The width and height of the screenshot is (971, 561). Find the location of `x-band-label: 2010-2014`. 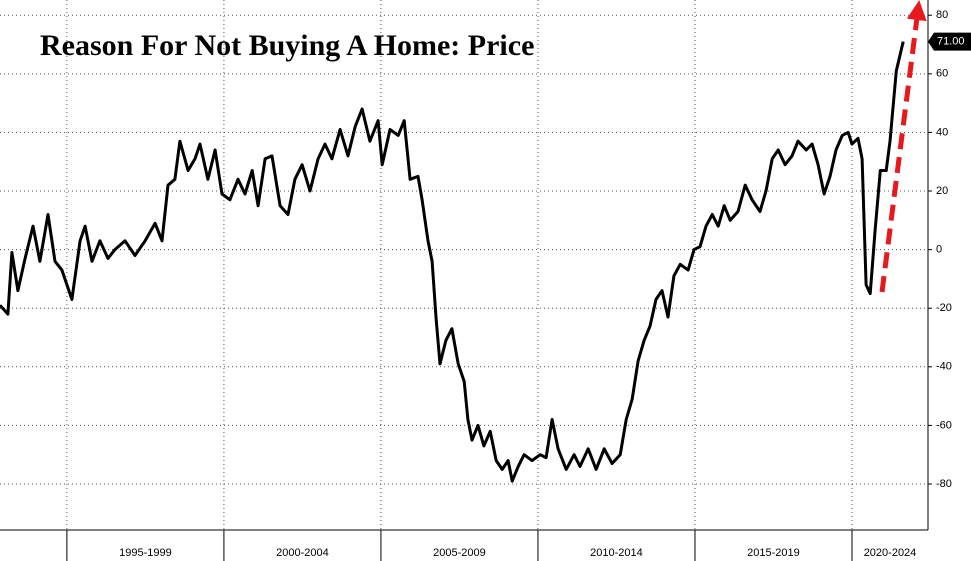

x-band-label: 2010-2014 is located at coordinates (616, 553).